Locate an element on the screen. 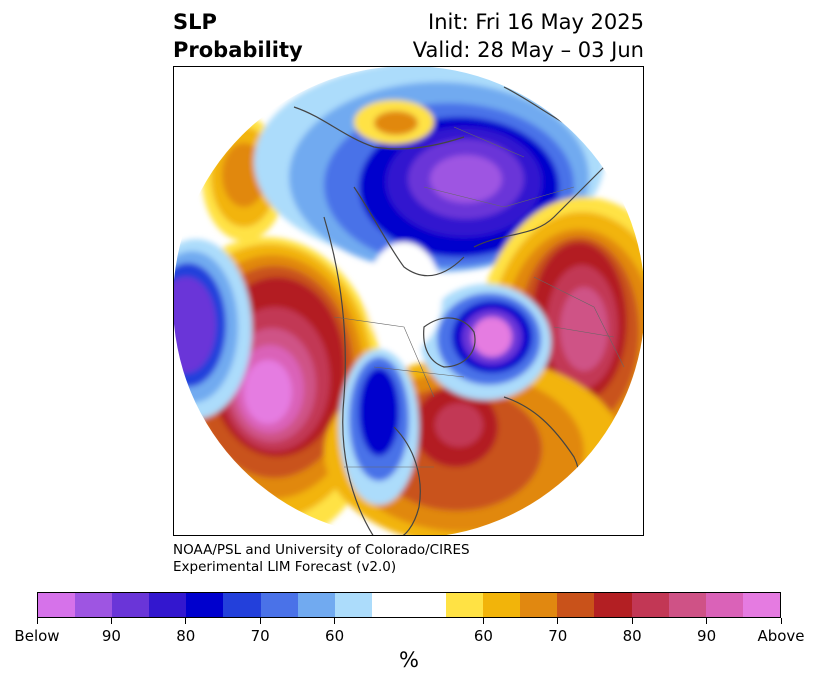  title-left: SLP Probability is located at coordinates (238, 36).